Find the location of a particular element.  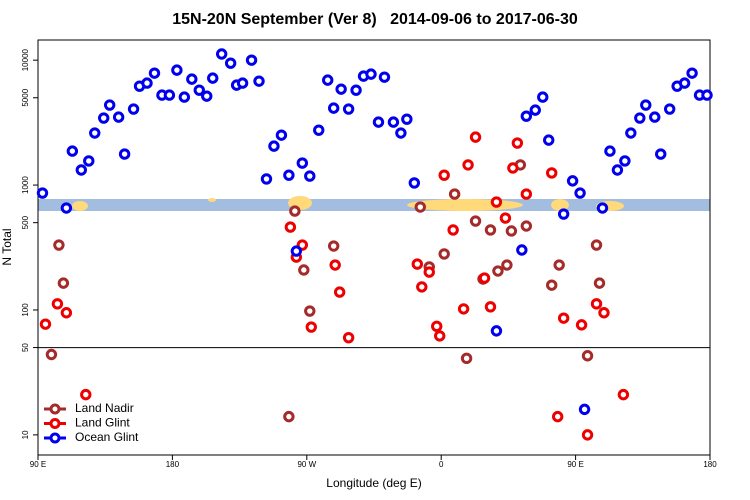

x-tick-label: 0 is located at coordinates (441, 464).